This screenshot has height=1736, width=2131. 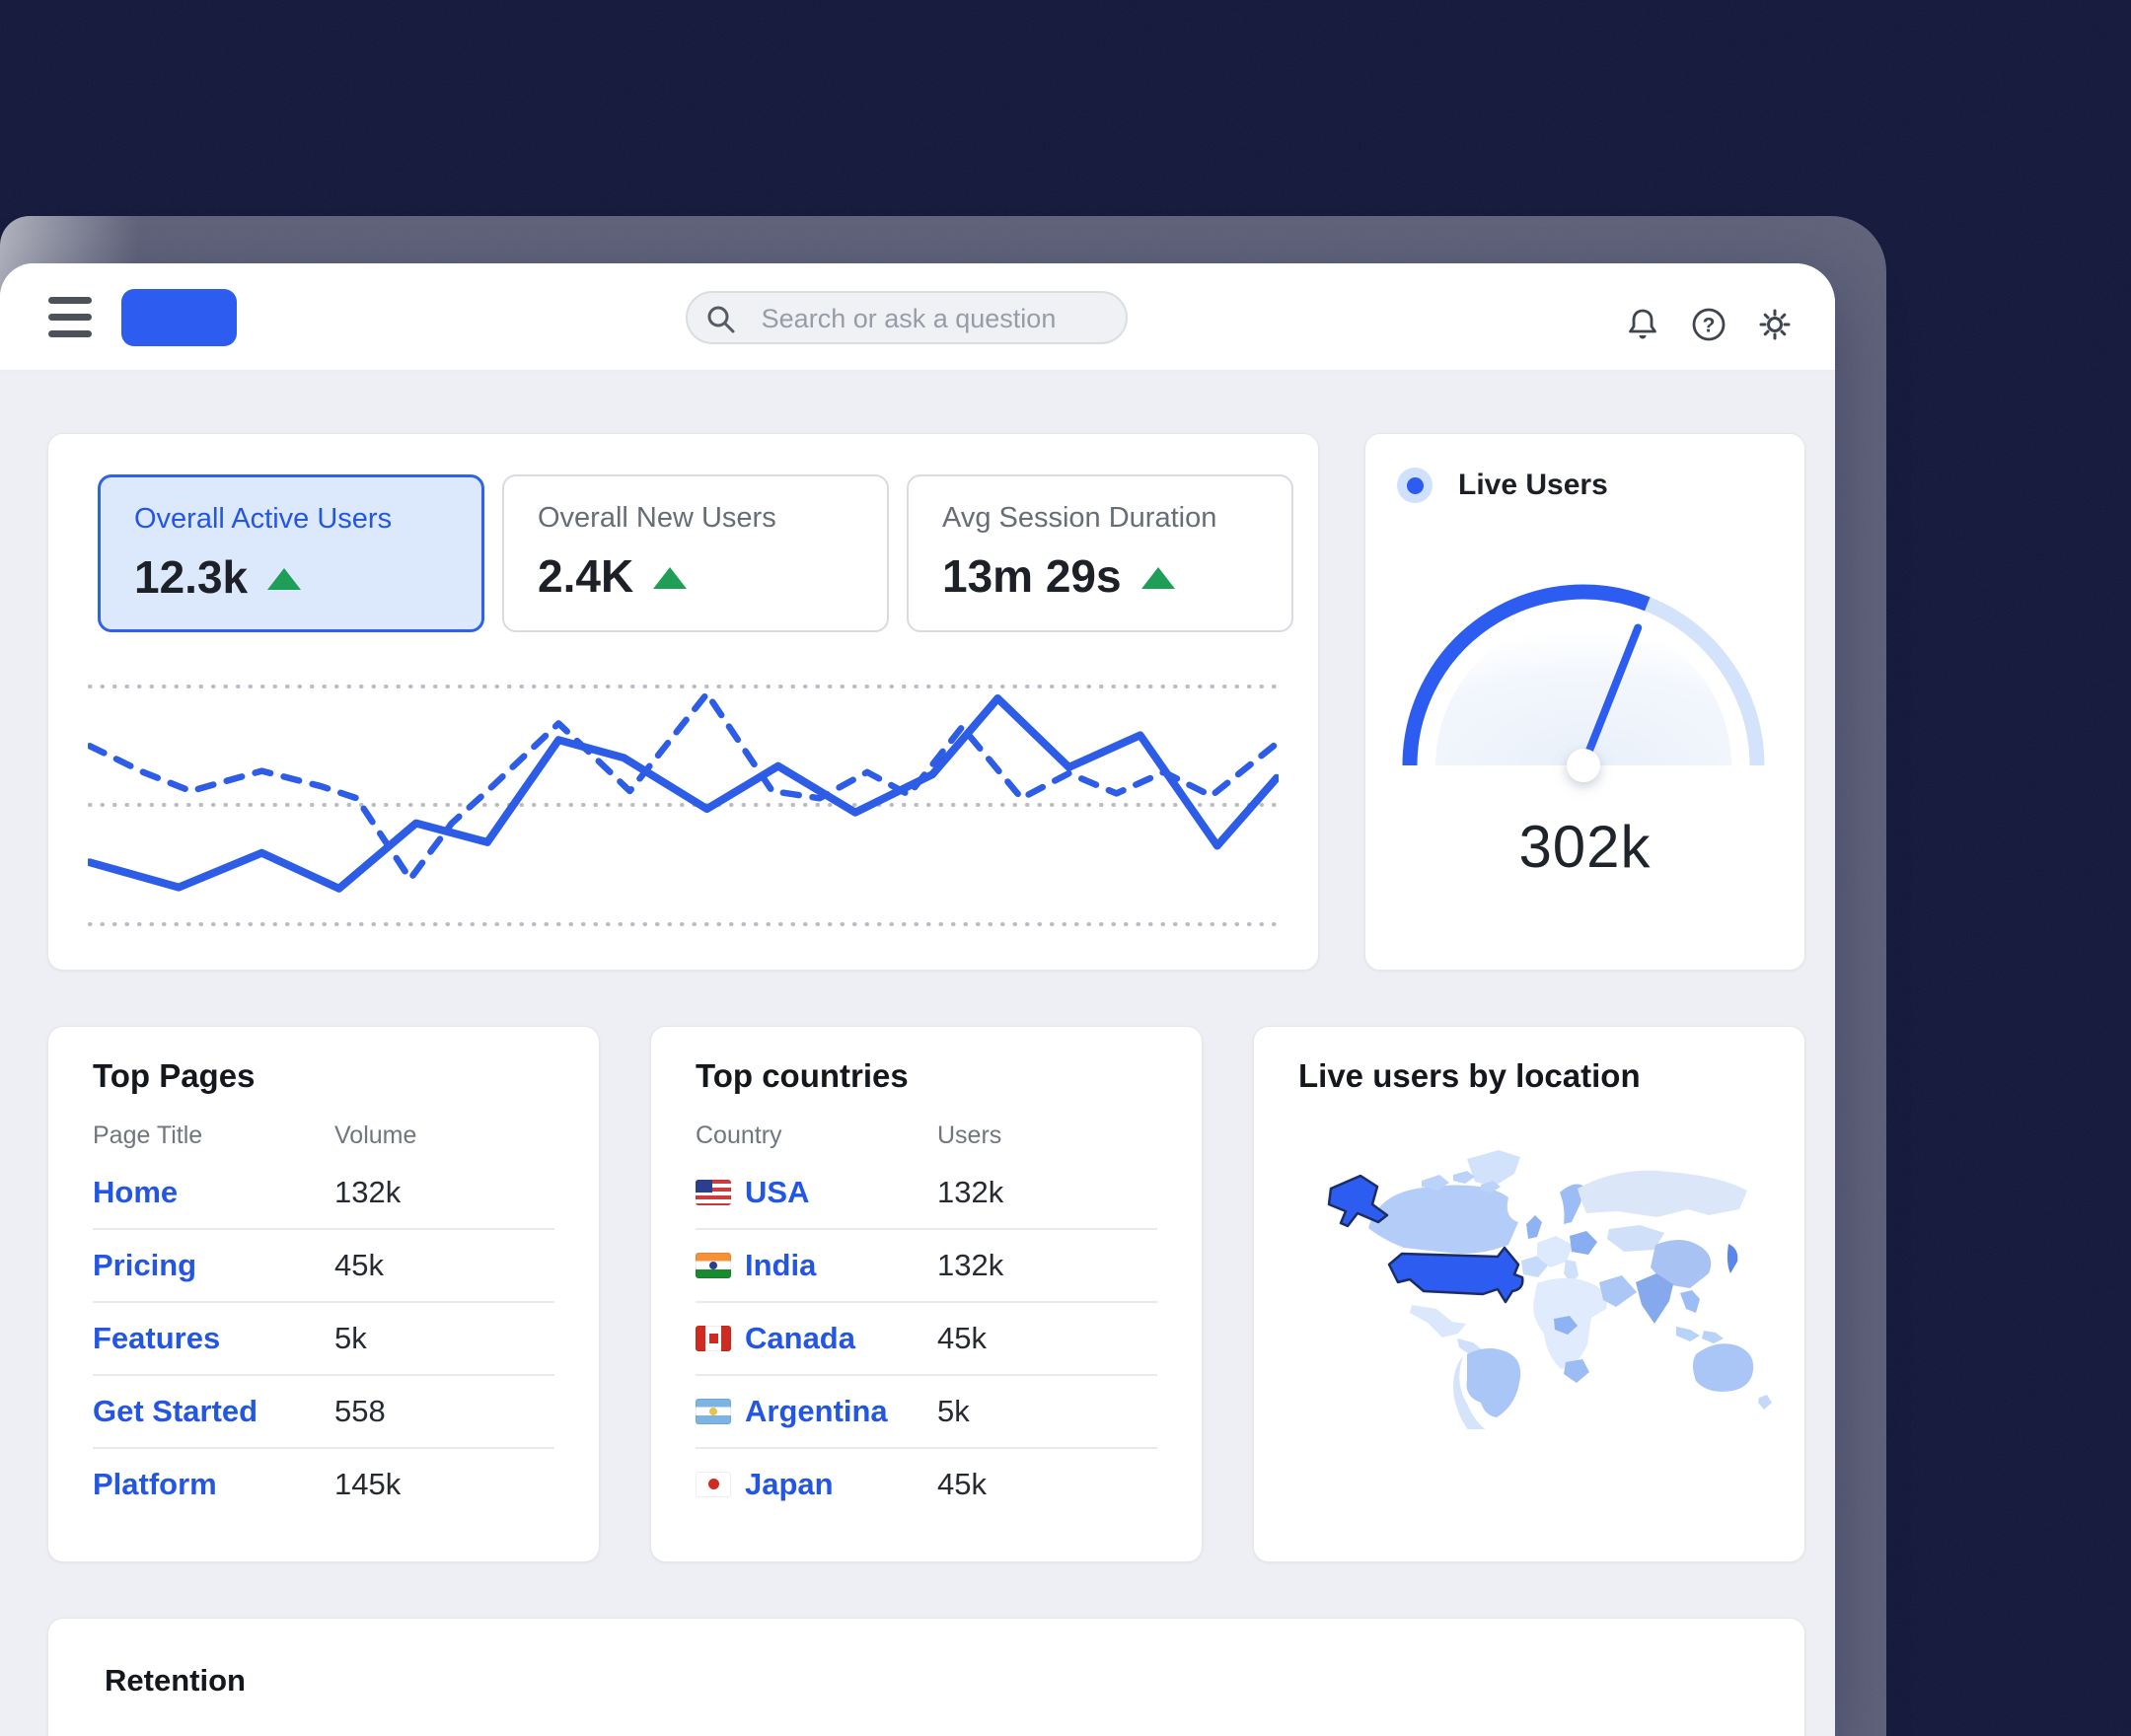 What do you see at coordinates (1585, 847) in the screenshot?
I see `live-users-value: 302k` at bounding box center [1585, 847].